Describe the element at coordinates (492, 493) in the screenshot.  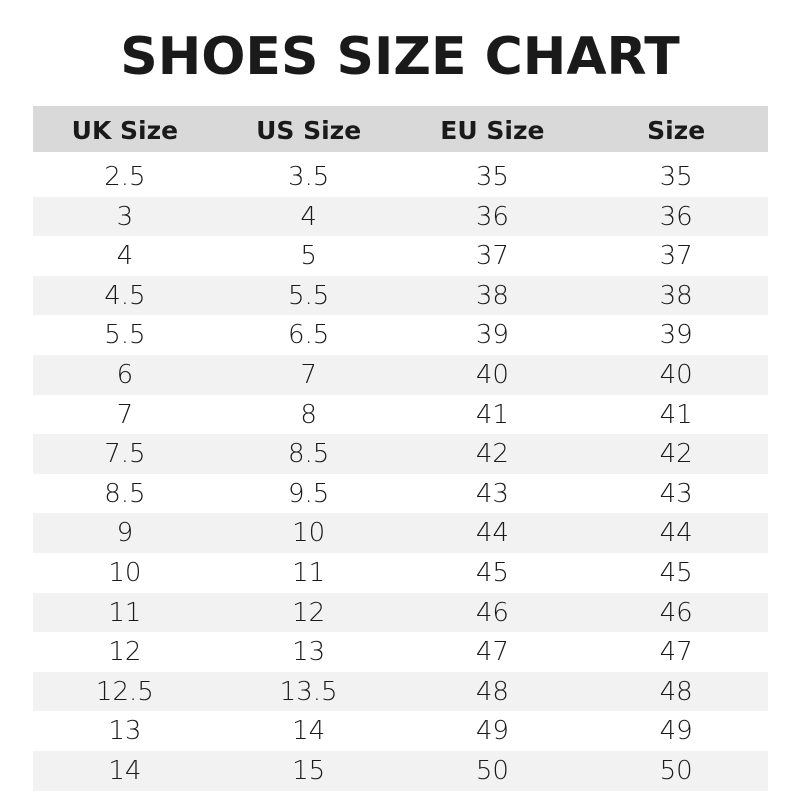
I see `cell-eu-size: 43` at that location.